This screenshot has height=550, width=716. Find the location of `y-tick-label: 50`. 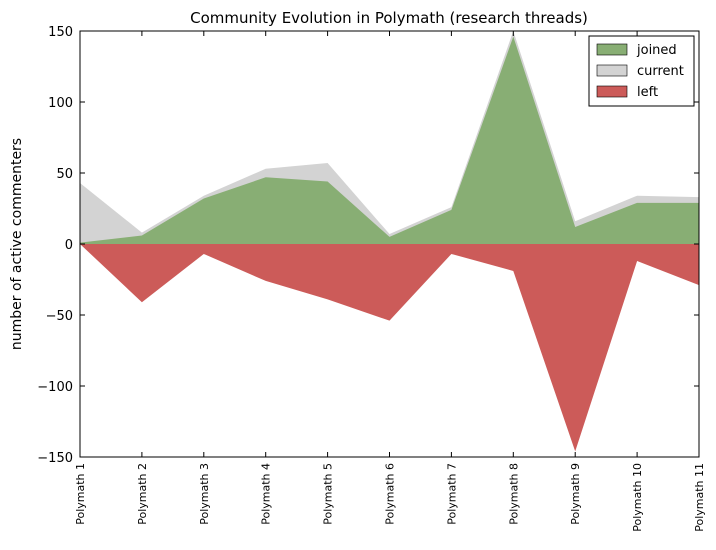

y-tick-label: 50 is located at coordinates (64, 174).